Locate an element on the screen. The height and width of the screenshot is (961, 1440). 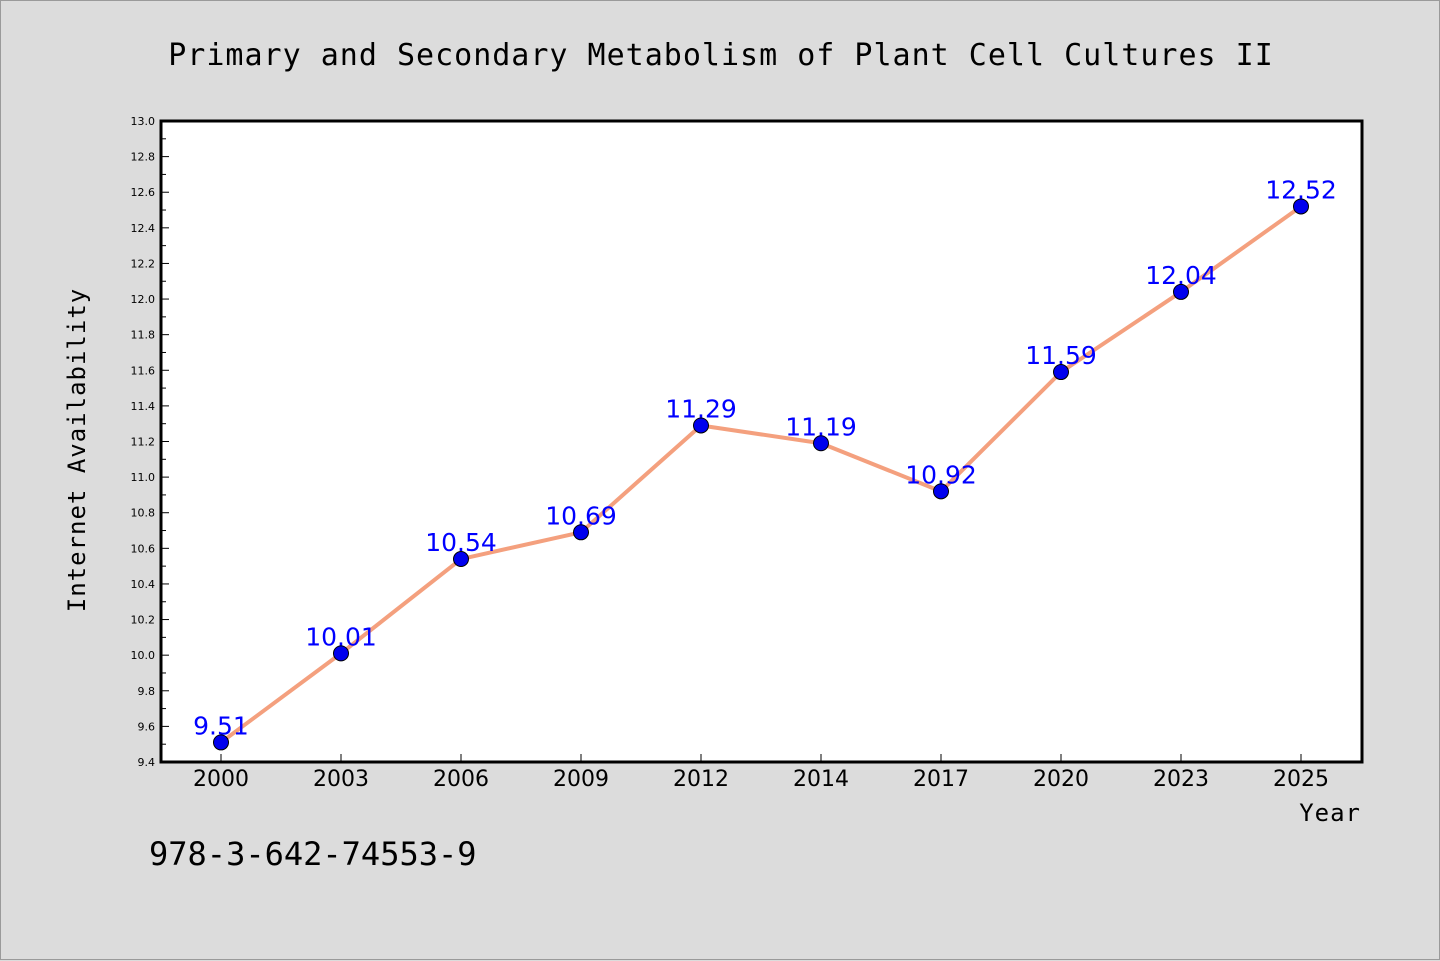
y-tick-label: 11.0 is located at coordinates (143, 477).